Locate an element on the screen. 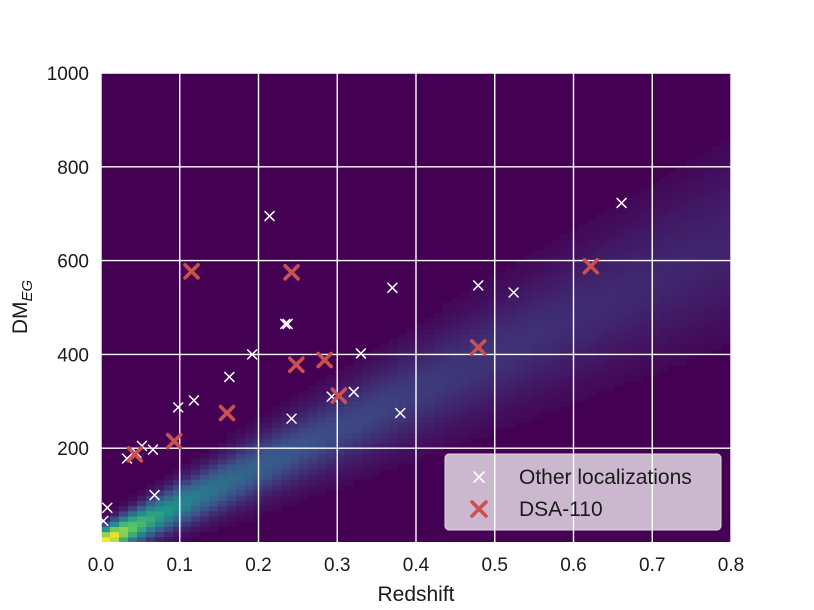  x-tick-label: 0.7 is located at coordinates (652, 565).